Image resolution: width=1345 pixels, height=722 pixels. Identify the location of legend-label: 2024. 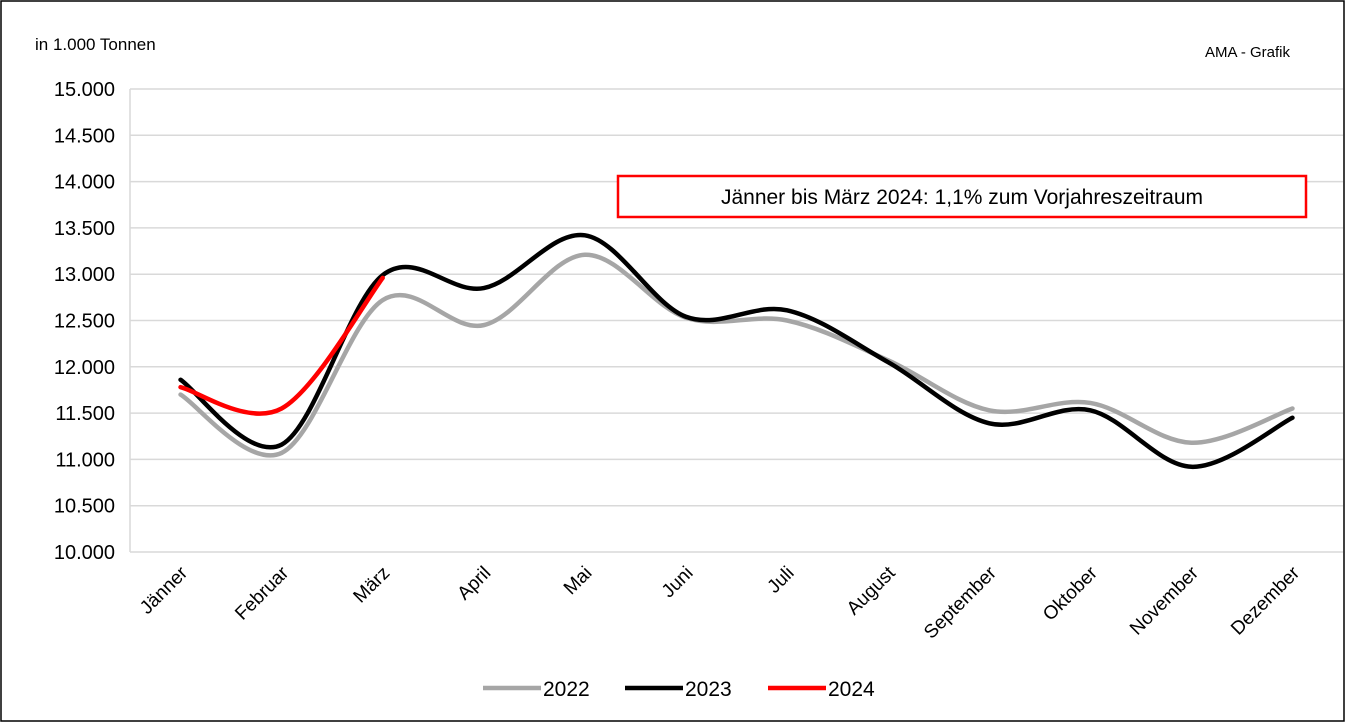
(851, 689).